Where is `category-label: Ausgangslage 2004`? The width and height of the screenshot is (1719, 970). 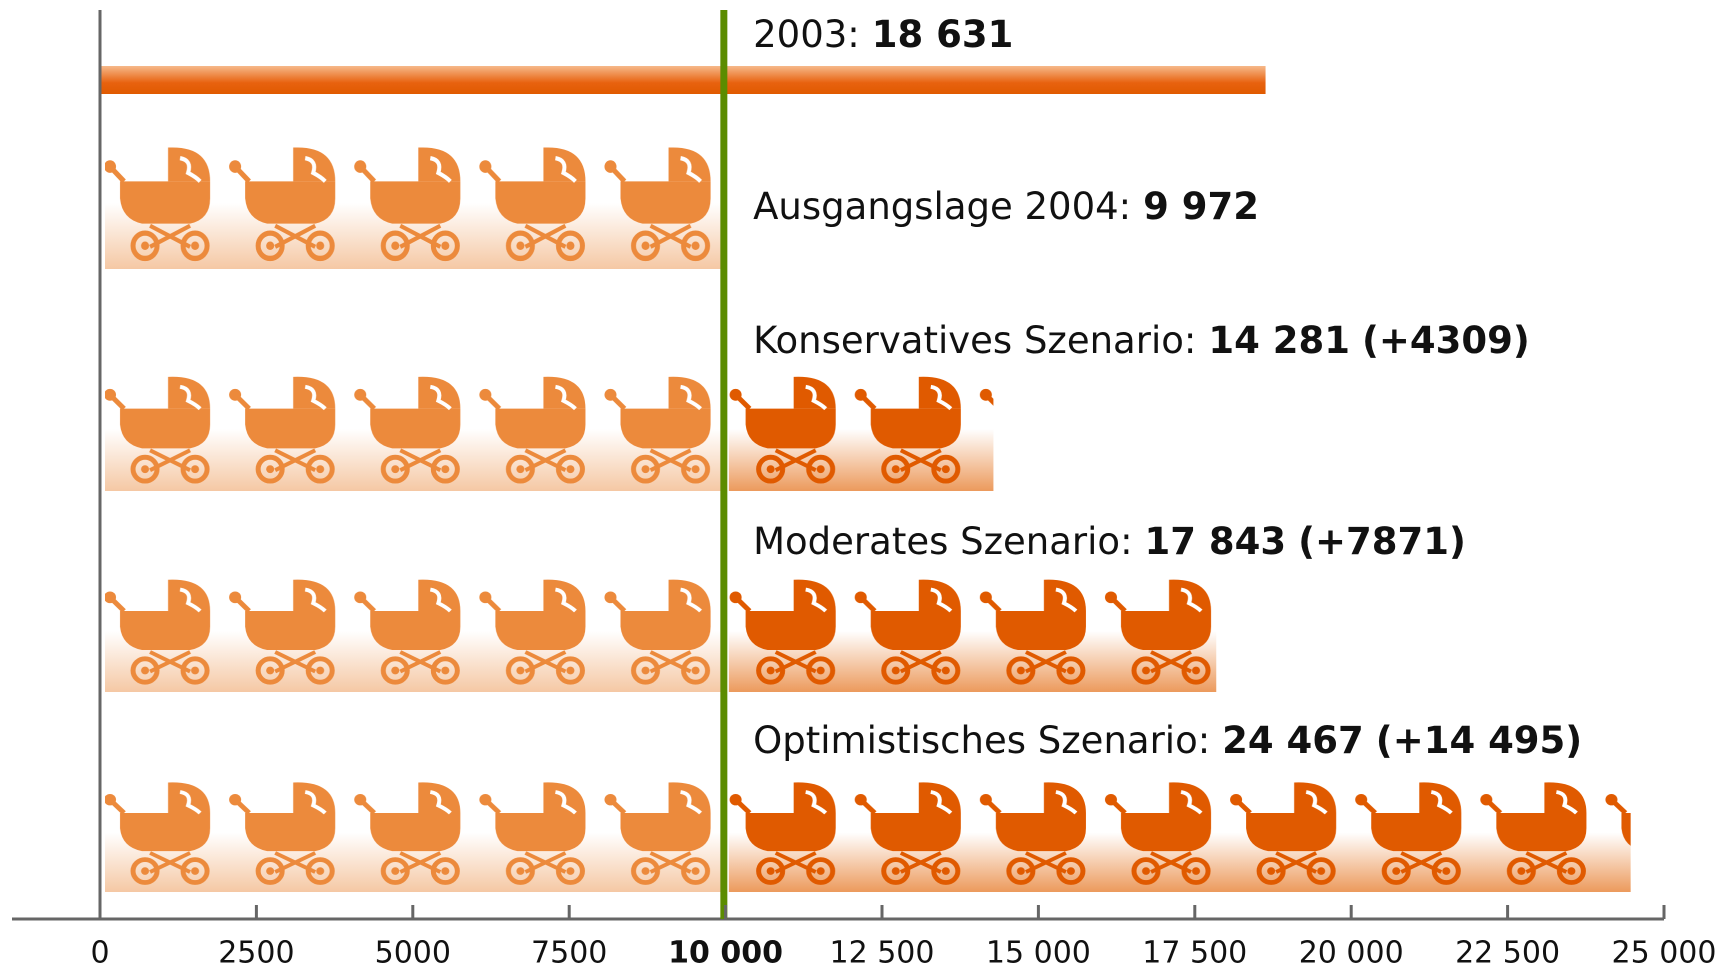 category-label: Ausgangslage 2004 is located at coordinates (936, 206).